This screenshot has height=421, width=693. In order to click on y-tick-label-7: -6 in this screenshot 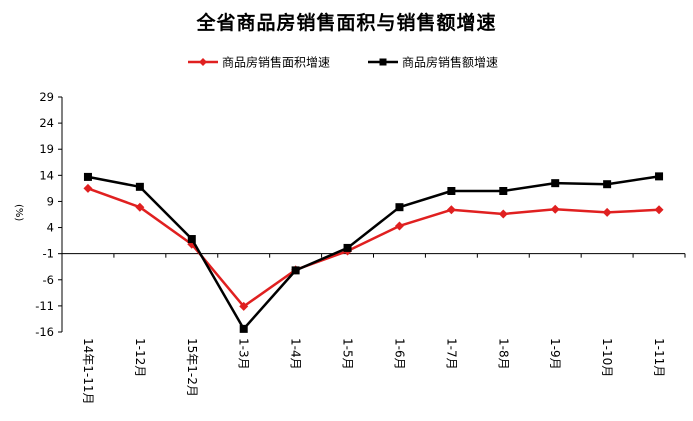, I will do `click(48, 280)`.